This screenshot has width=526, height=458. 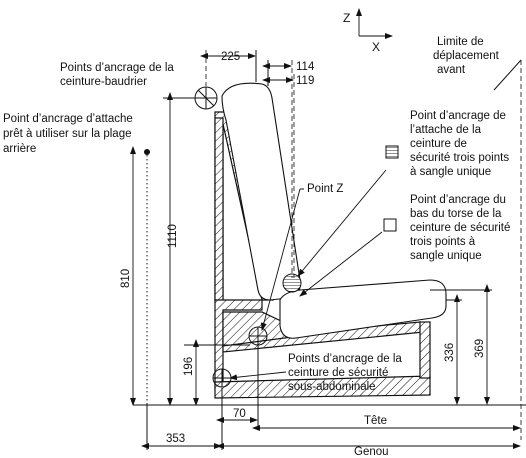 I want to click on torso-label-5: sangle unique, so click(x=446, y=256).